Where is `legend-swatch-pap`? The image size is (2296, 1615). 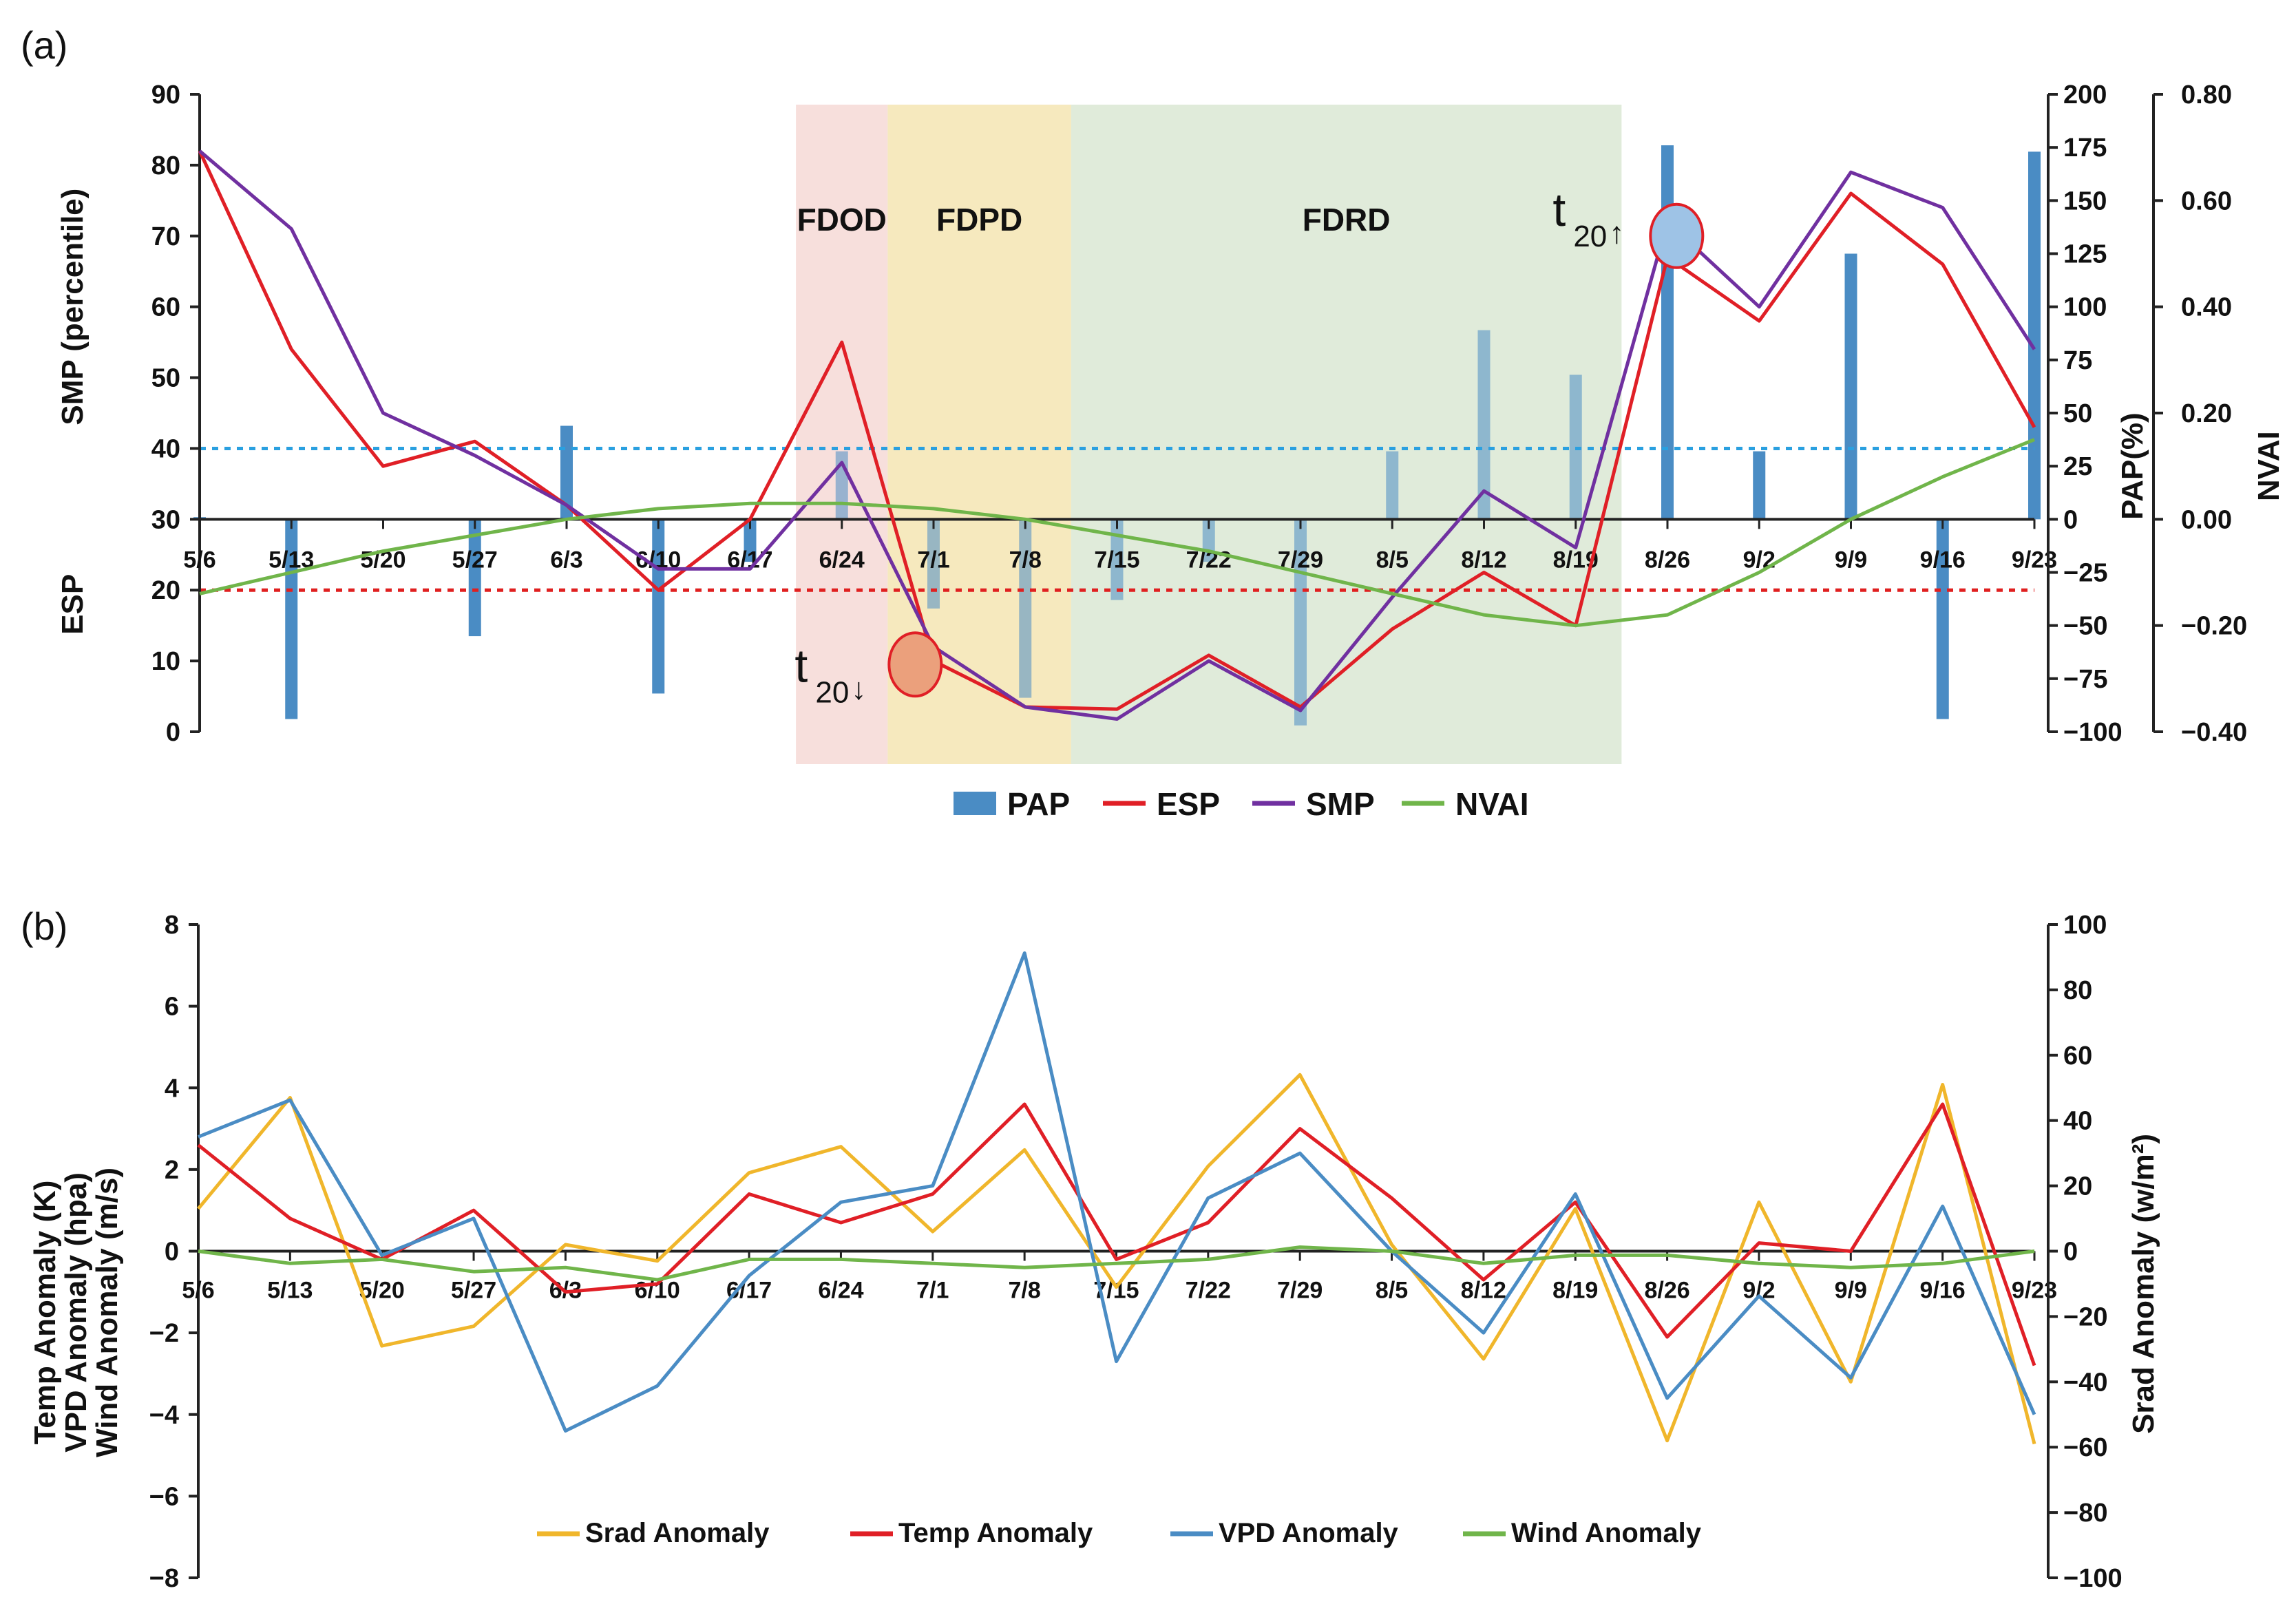
legend-swatch-pap is located at coordinates (975, 803).